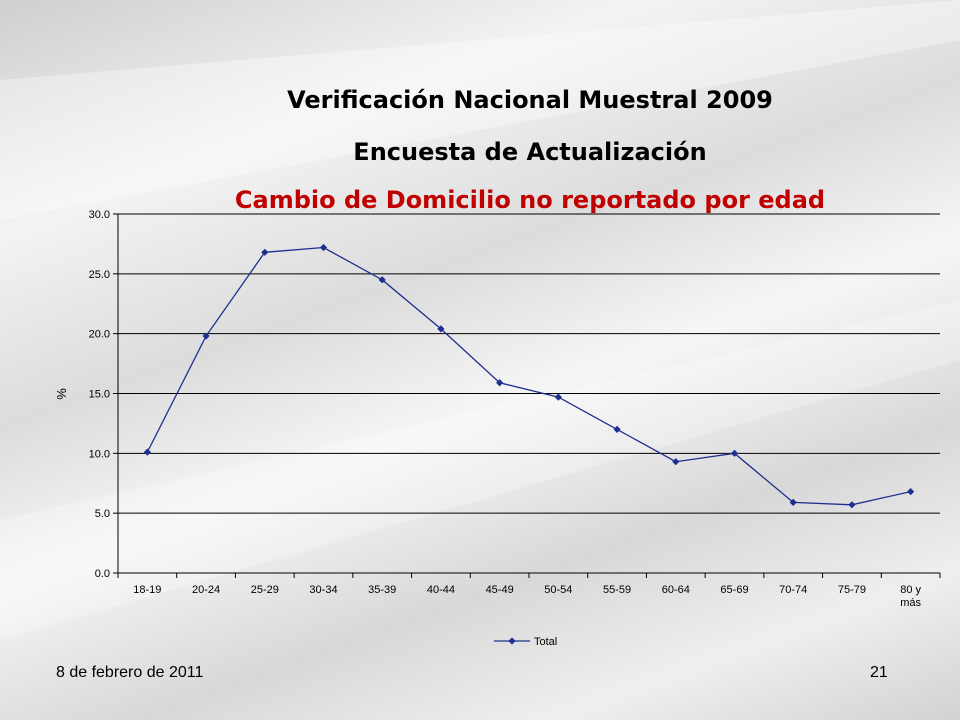 This screenshot has height=720, width=960. I want to click on x-tick-label: 65-69, so click(734, 590).